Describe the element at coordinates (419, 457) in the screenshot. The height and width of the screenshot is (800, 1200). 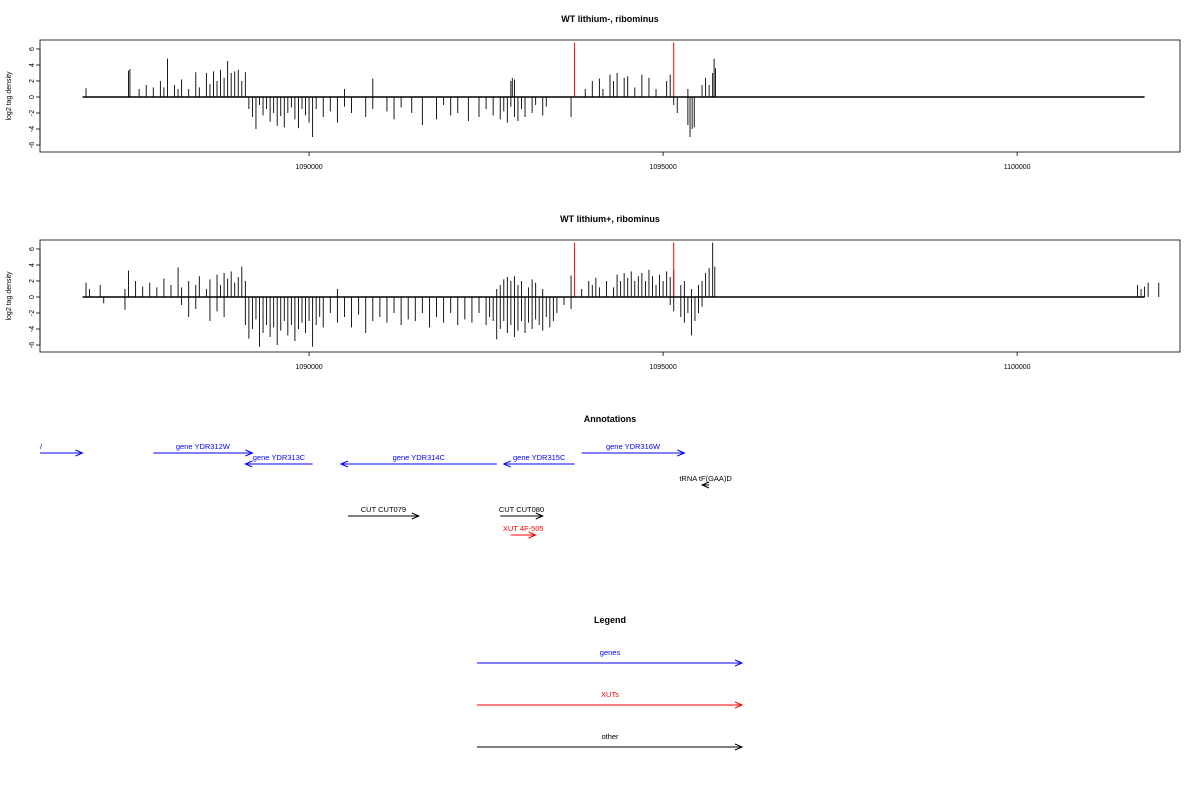
I see `feature-label: gene YDR314C` at that location.